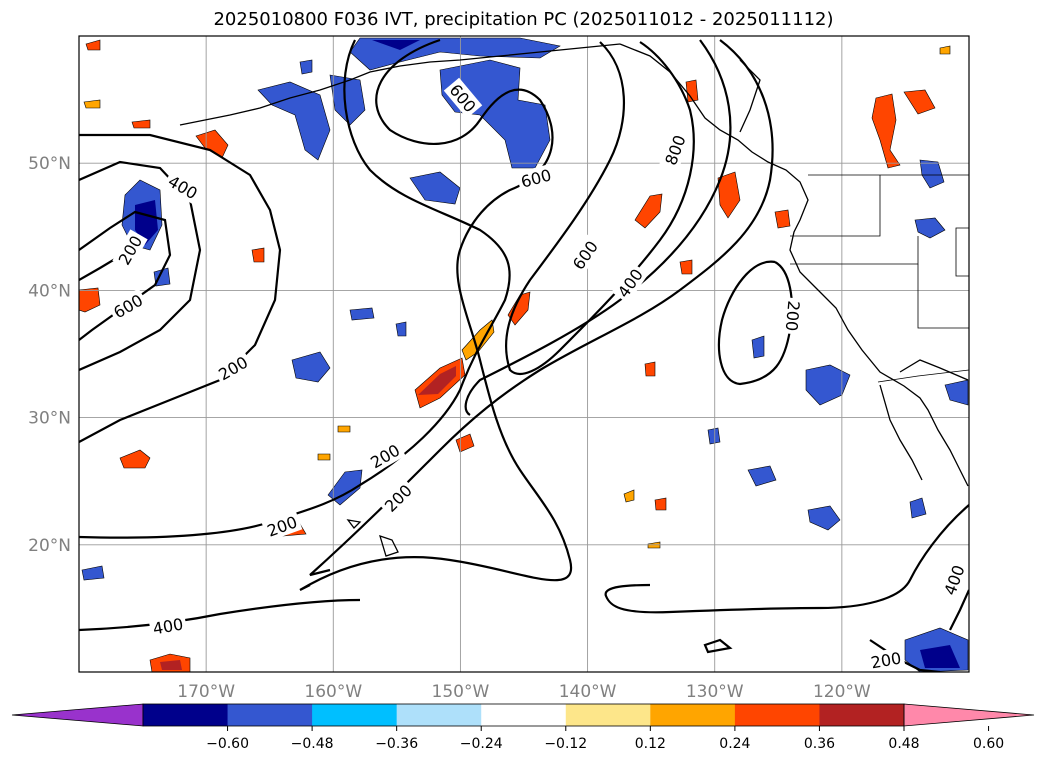 Image resolution: width=1047 pixels, height=765 pixels. I want to click on colorbar-frame, so click(523, 715).